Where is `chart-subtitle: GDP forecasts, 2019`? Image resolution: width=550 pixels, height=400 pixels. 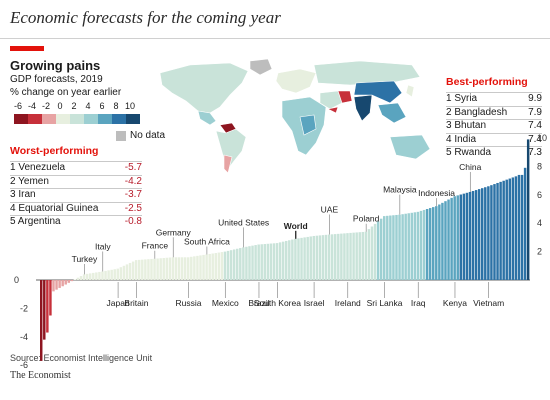 chart-subtitle: GDP forecasts, 2019 is located at coordinates (56, 79).